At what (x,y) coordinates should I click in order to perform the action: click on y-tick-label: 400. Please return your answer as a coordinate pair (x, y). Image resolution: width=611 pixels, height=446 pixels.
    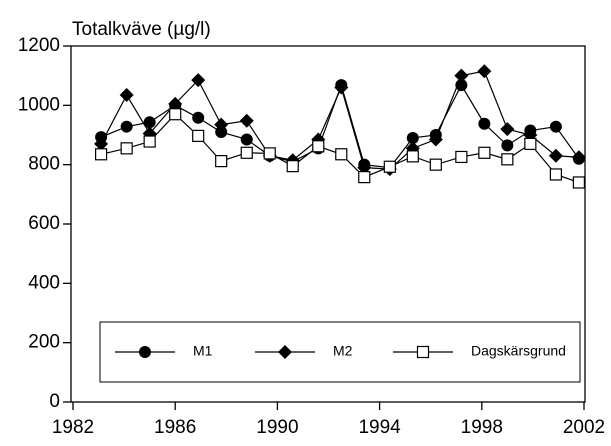
    Looking at the image, I should click on (44, 282).